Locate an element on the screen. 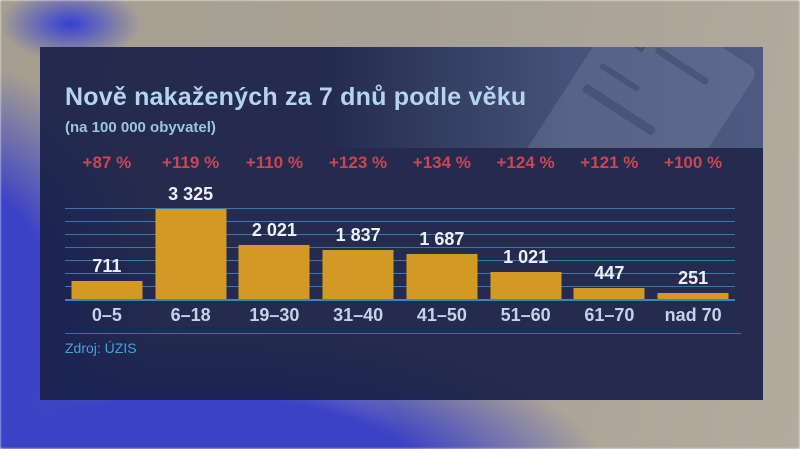  bar-column: 251 is located at coordinates (693, 237).